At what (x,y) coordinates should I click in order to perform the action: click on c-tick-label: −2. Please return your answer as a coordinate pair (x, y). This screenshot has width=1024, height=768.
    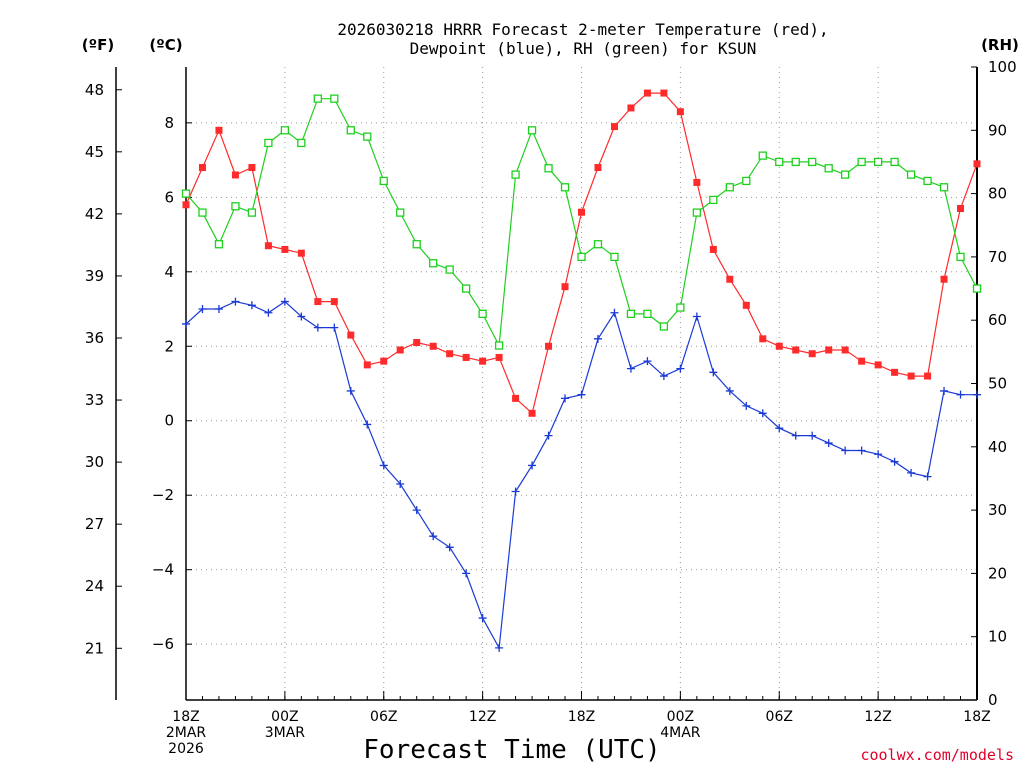
    Looking at the image, I should click on (163, 495).